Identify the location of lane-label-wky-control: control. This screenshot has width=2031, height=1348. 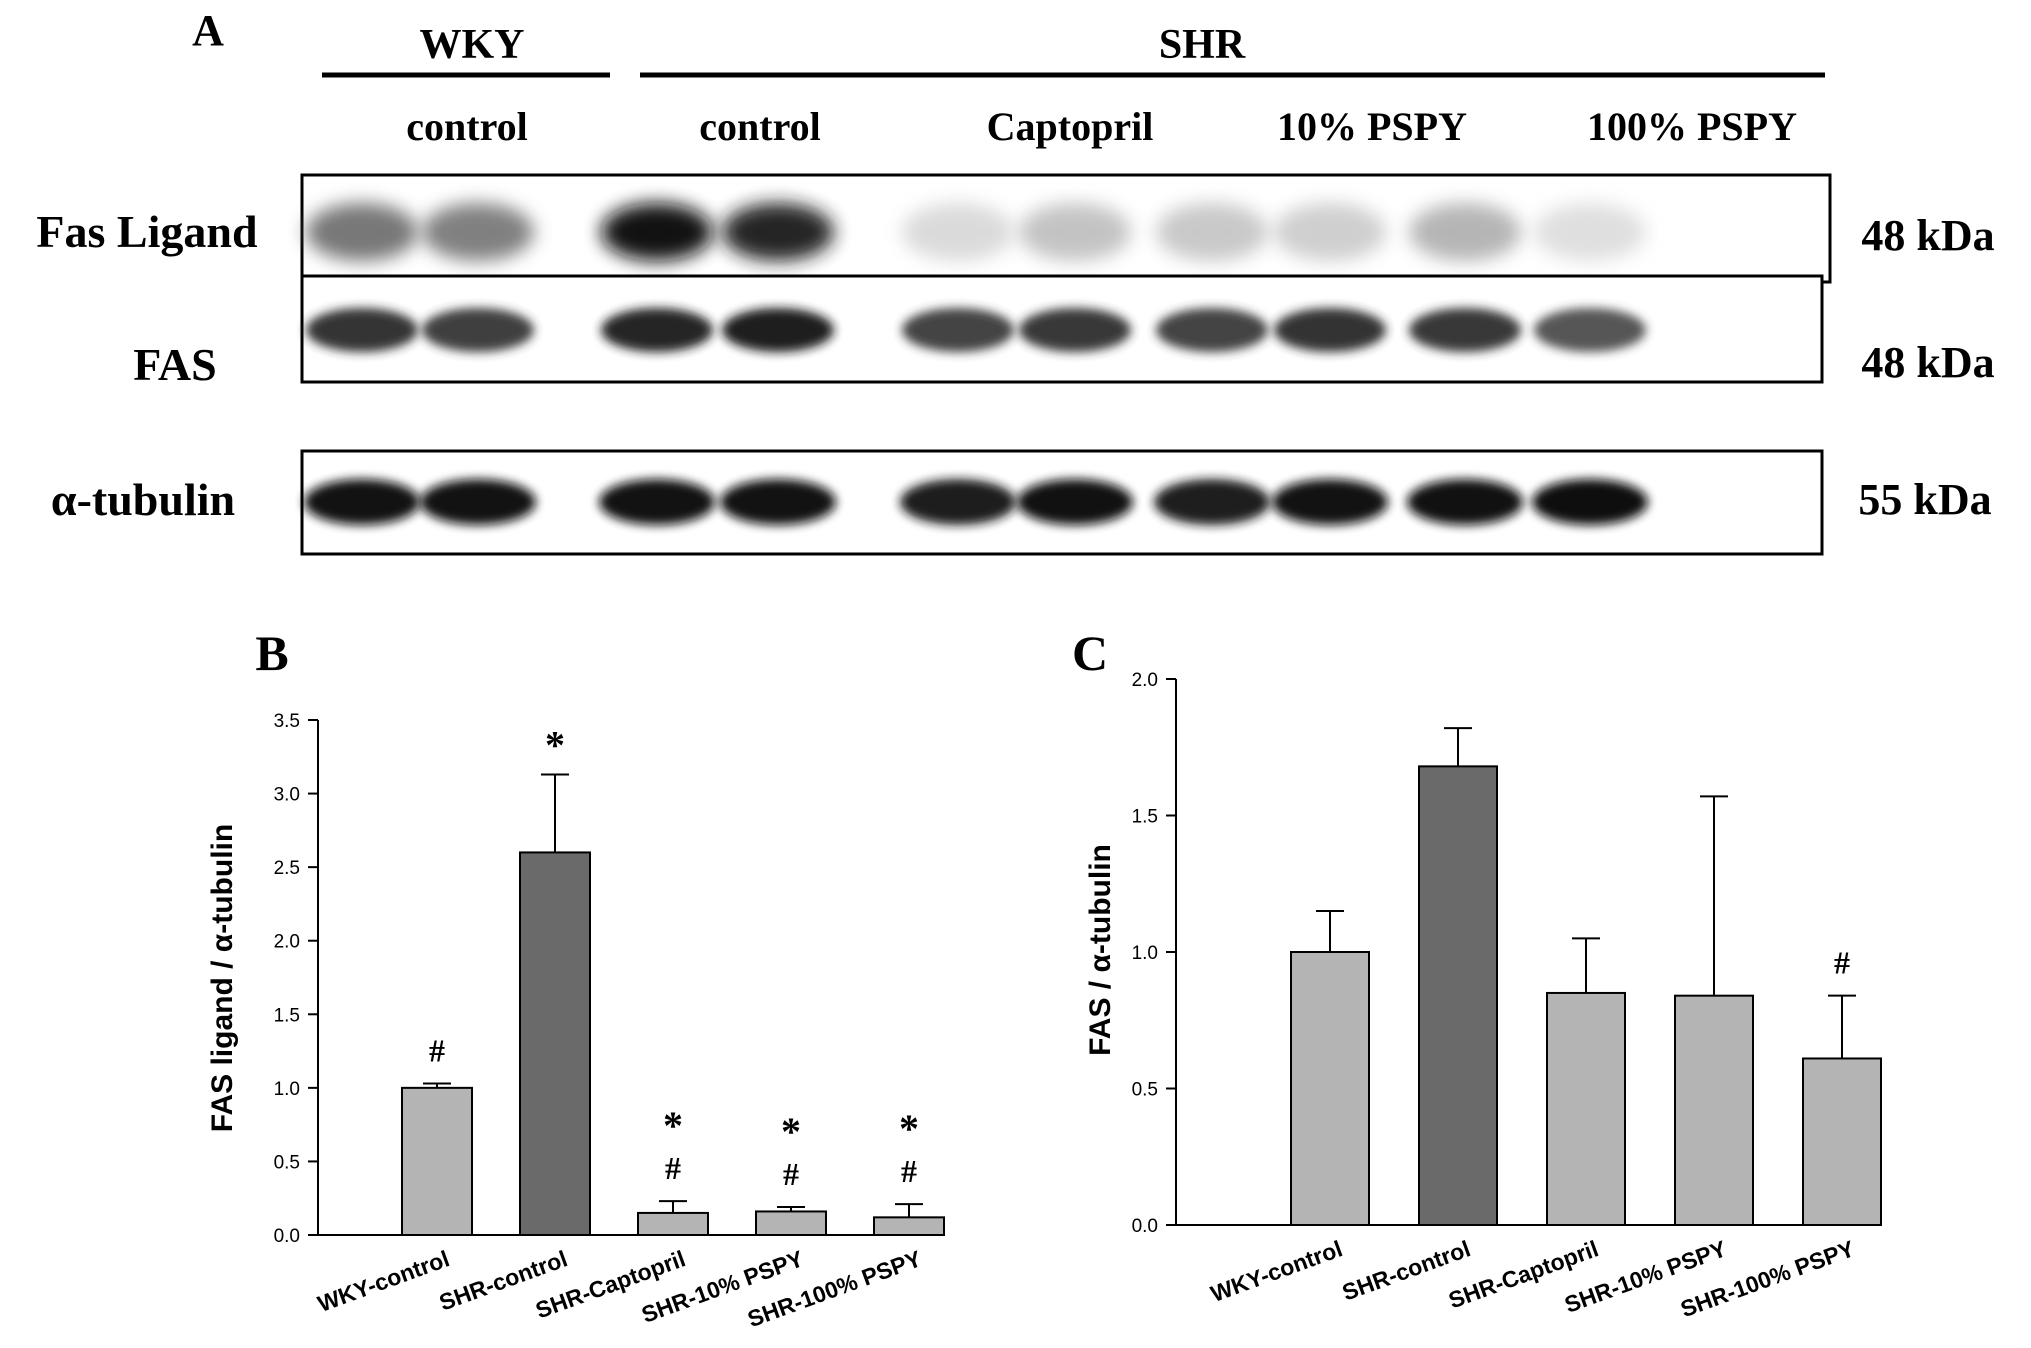
(466, 126).